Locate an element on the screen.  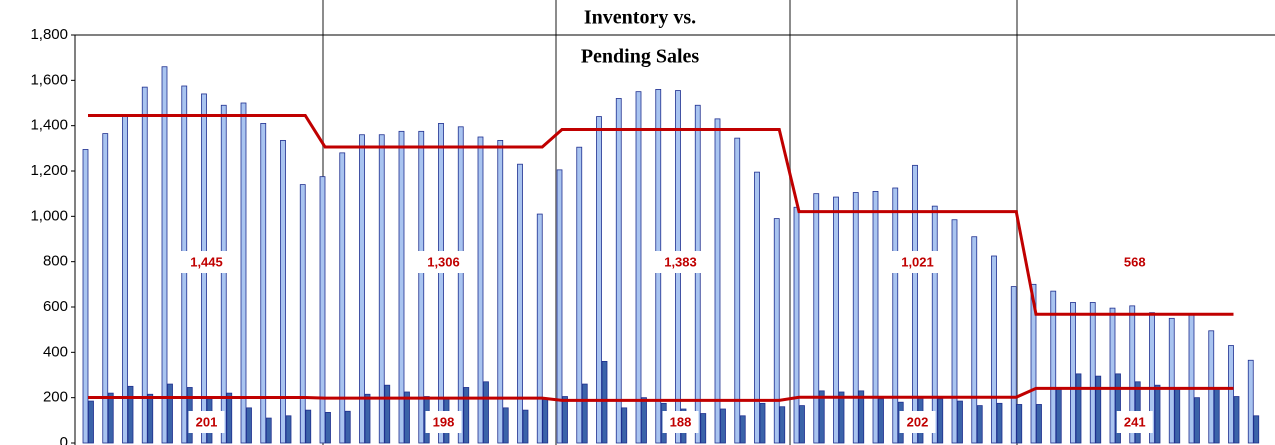
y-tick-label: 1,800 is located at coordinates (49, 34).